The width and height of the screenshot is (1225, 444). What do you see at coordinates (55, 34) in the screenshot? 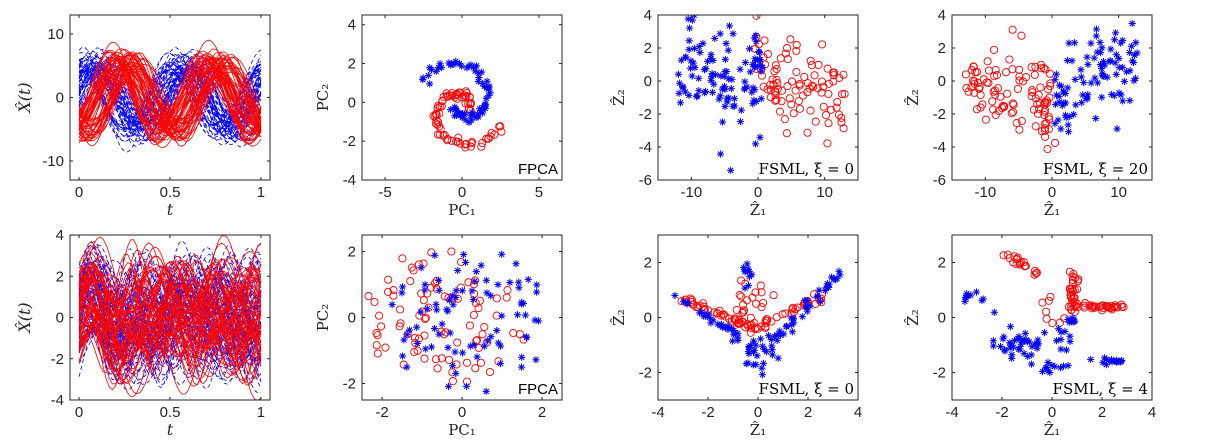
I see `y-tick-label: 10` at bounding box center [55, 34].